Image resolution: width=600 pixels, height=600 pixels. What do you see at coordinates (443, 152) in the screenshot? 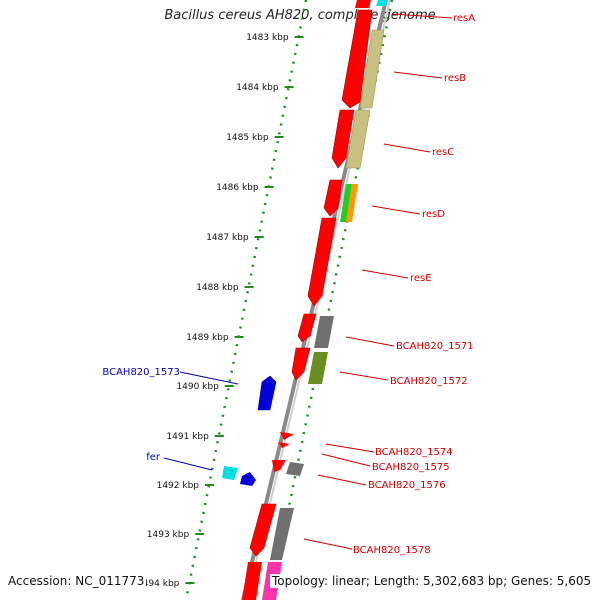
I see `gene-label-resC: resC` at bounding box center [443, 152].